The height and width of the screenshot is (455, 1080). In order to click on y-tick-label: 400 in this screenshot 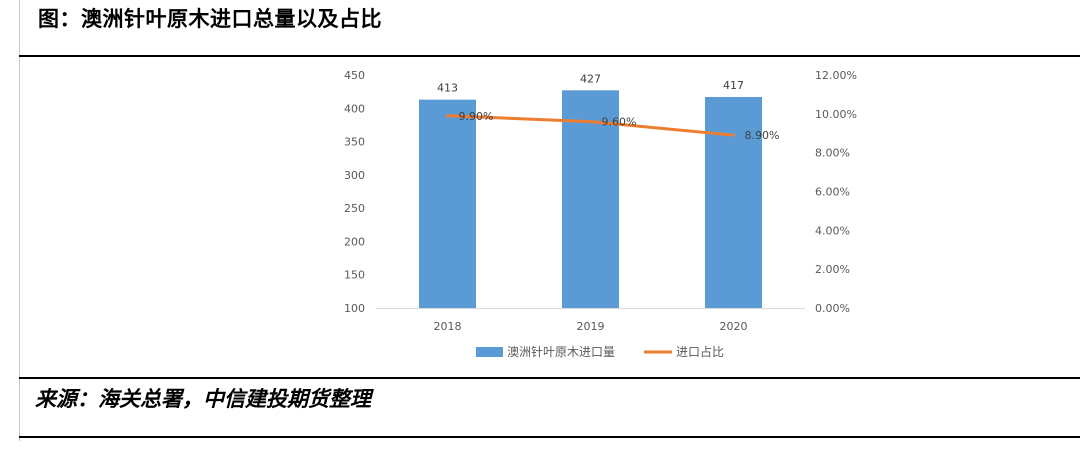, I will do `click(354, 108)`.